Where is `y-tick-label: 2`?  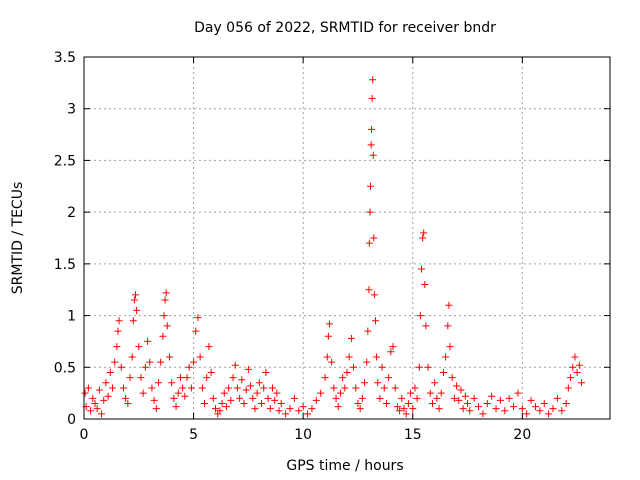 y-tick-label: 2 is located at coordinates (71, 213).